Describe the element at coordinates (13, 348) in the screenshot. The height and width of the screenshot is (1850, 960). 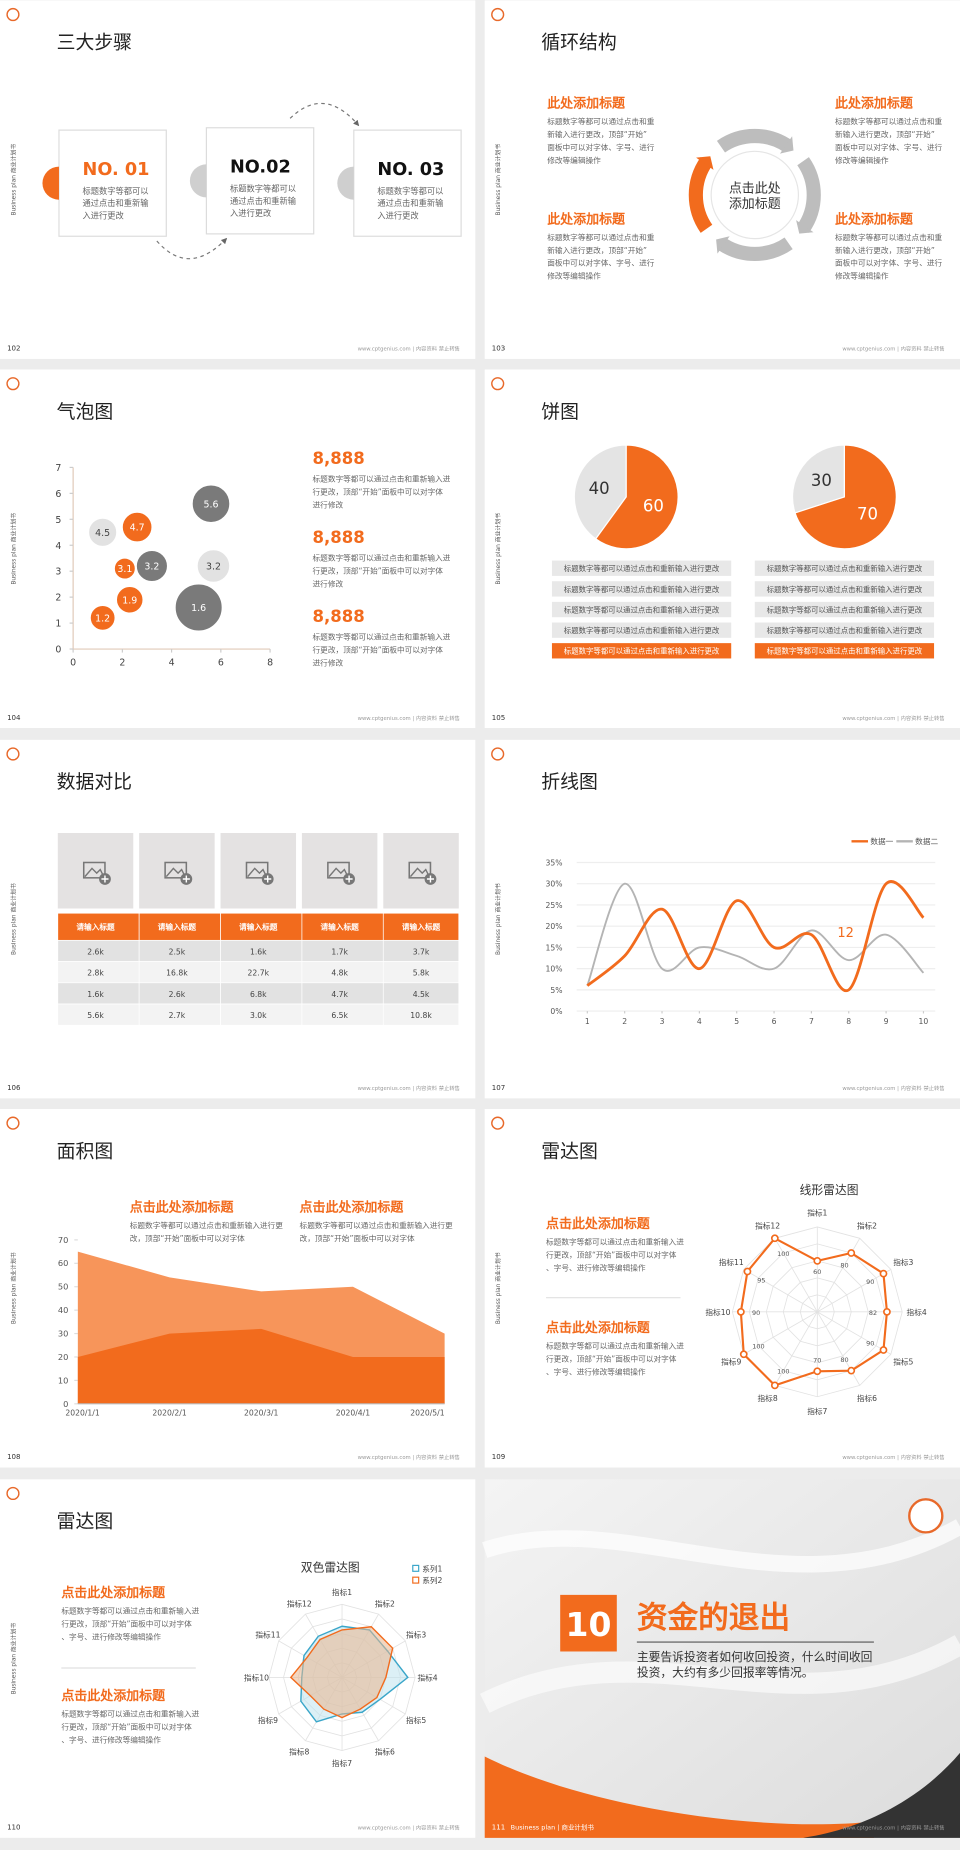
I see `page-number: 102` at that location.